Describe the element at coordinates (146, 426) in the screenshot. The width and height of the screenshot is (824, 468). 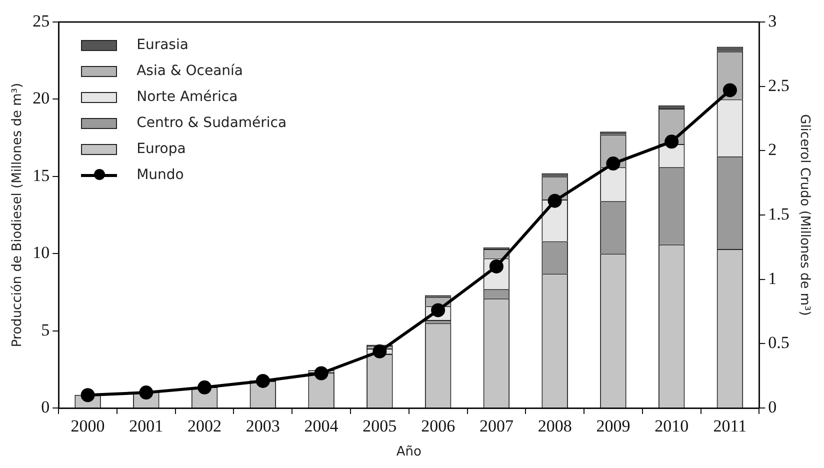
I see `x-tick-label: 2001` at that location.